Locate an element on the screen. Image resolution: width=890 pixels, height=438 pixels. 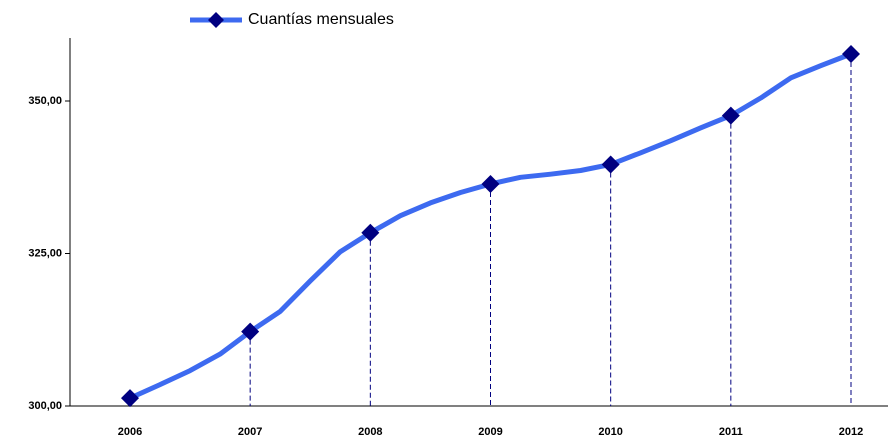
x-tick-label: 2009 is located at coordinates (490, 432).